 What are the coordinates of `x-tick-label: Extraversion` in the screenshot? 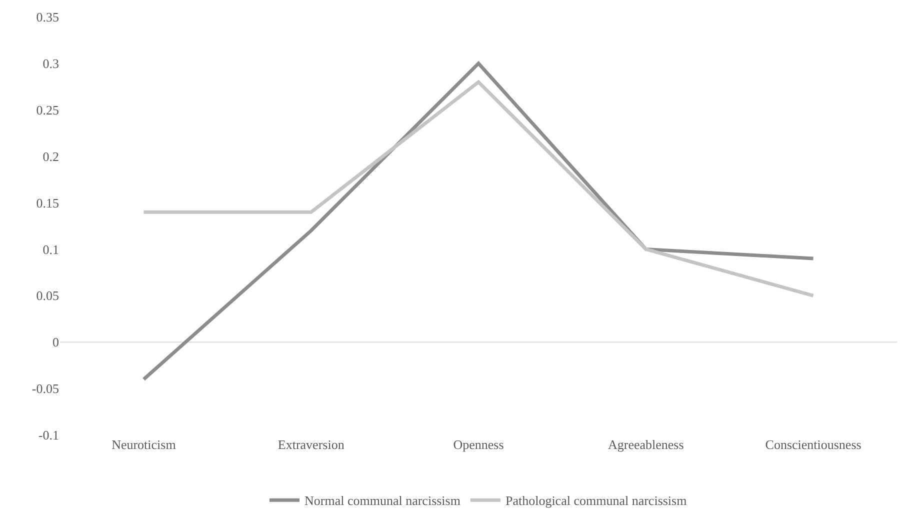 It's located at (311, 444).